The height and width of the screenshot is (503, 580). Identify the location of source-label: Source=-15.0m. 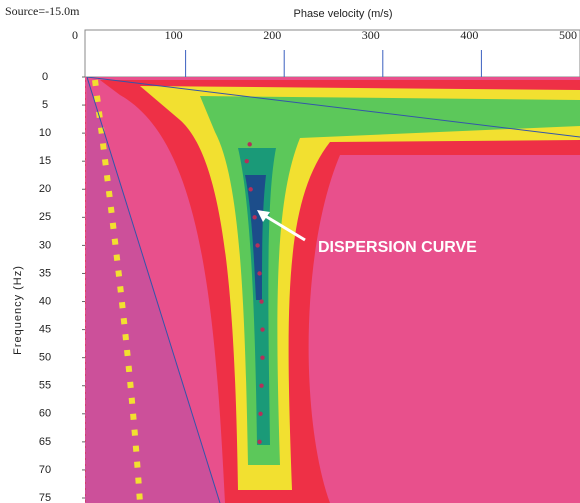
(42, 11).